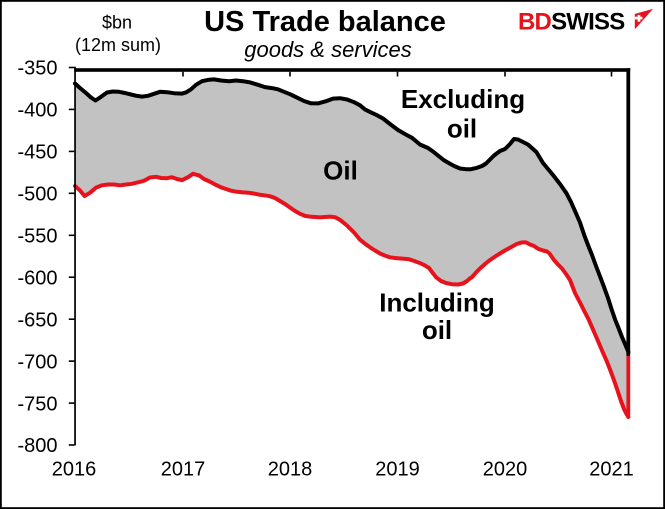 The height and width of the screenshot is (509, 665). I want to click on svg-text: (12m sum), so click(118, 45).